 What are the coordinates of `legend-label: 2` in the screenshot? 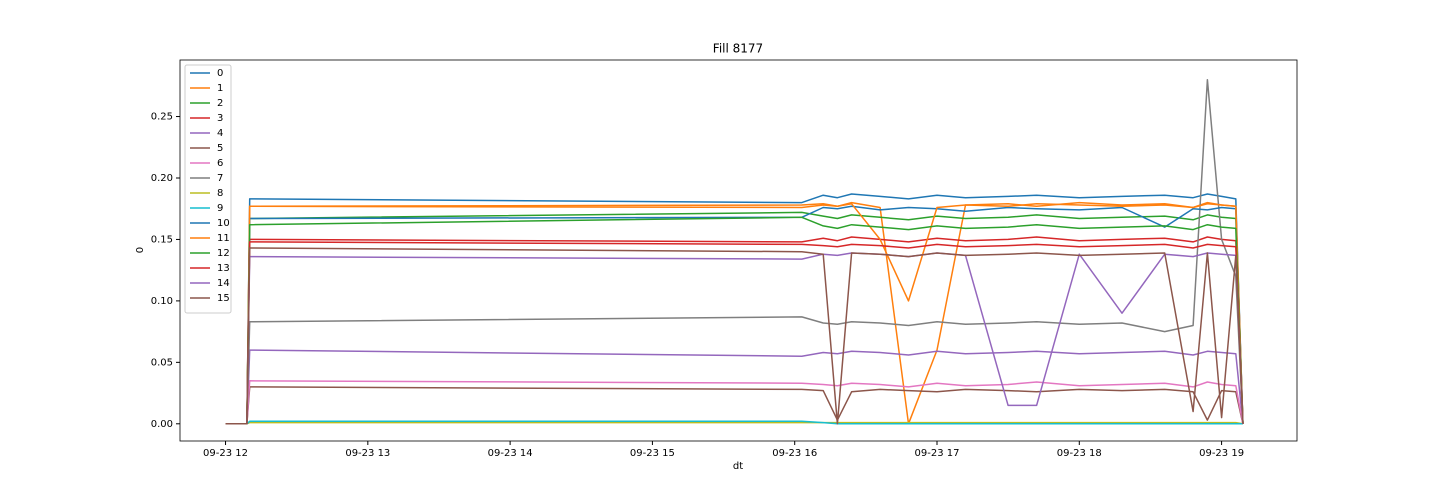 It's located at (220, 103).